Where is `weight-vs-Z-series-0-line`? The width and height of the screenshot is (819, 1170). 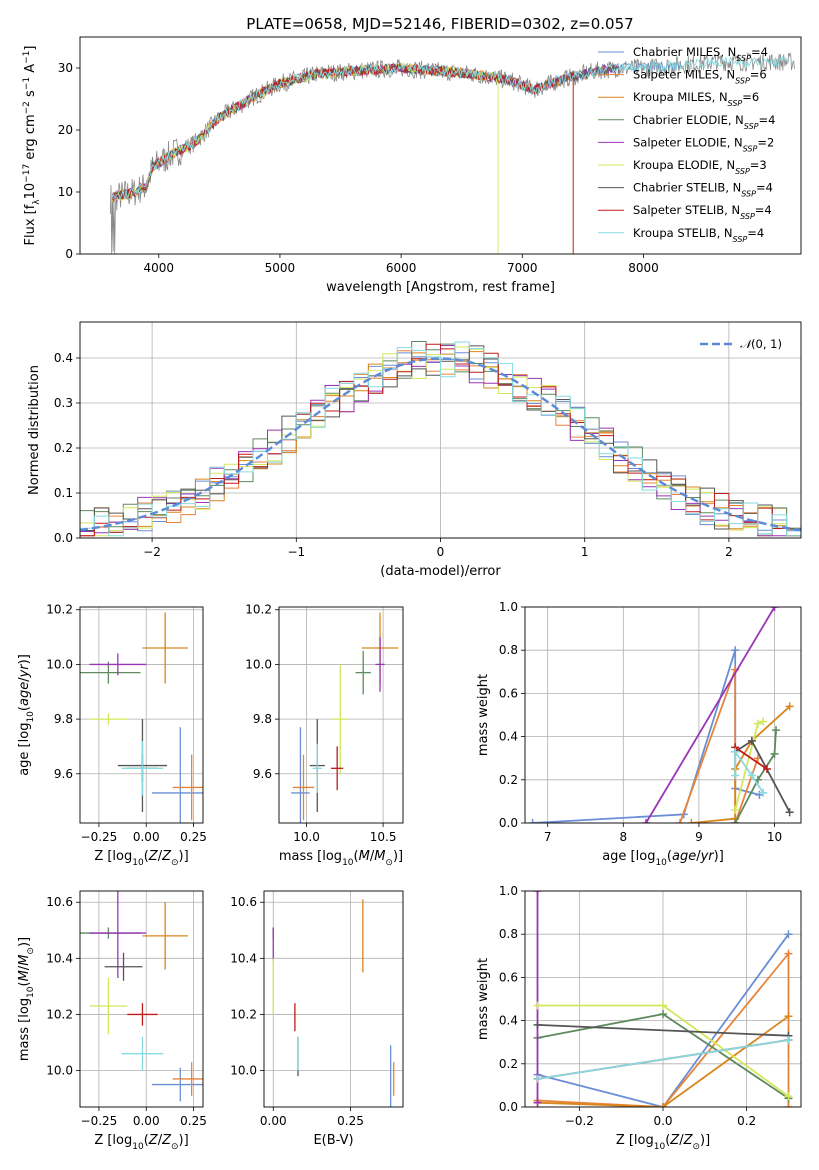 weight-vs-Z-series-0-line is located at coordinates (663, 1020).